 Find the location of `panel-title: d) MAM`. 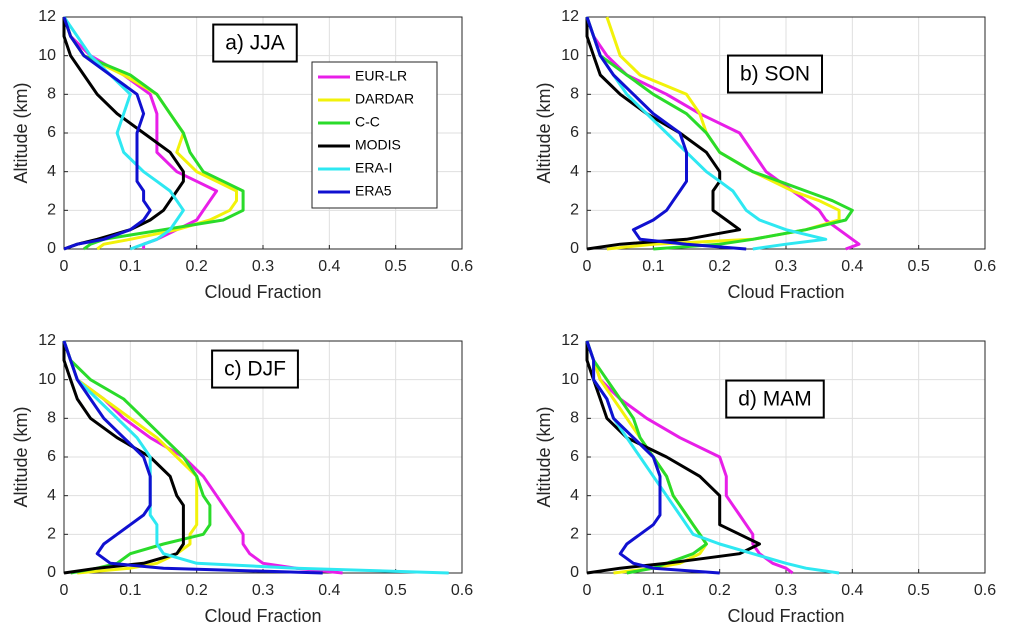

panel-title: d) MAM is located at coordinates (775, 399).